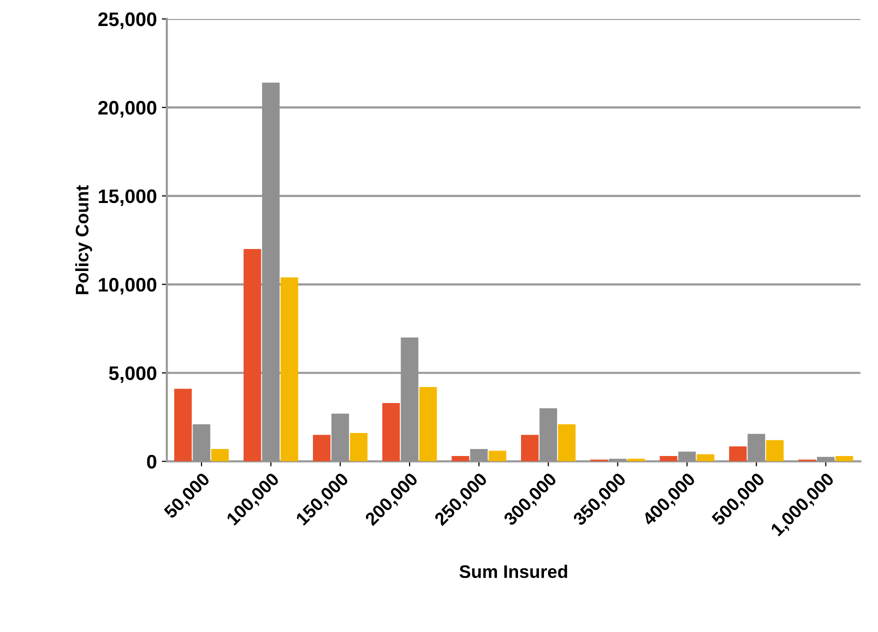  What do you see at coordinates (127, 109) in the screenshot?
I see `y-tick-label: 20,000` at bounding box center [127, 109].